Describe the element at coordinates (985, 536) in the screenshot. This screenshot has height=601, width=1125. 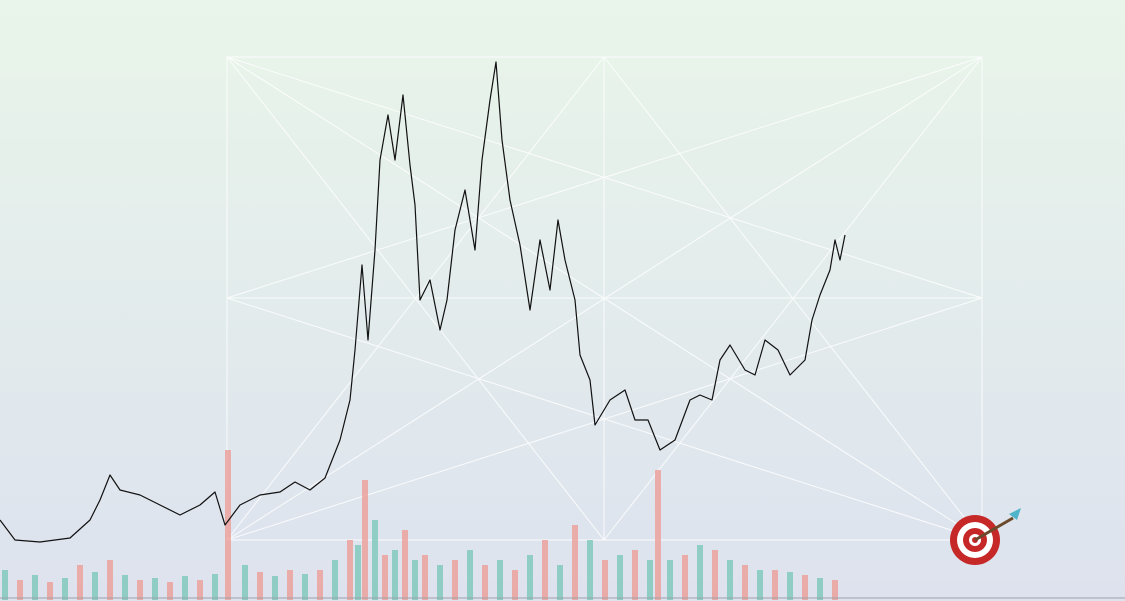
I see `target-icon` at that location.